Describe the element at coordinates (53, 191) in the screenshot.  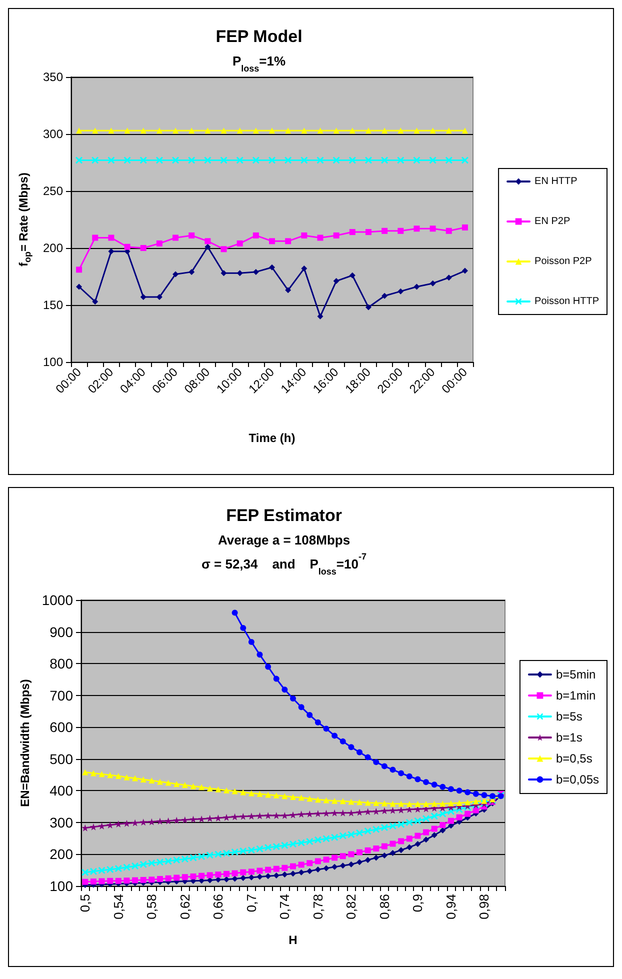
I see `y-tick-label: 250` at that location.